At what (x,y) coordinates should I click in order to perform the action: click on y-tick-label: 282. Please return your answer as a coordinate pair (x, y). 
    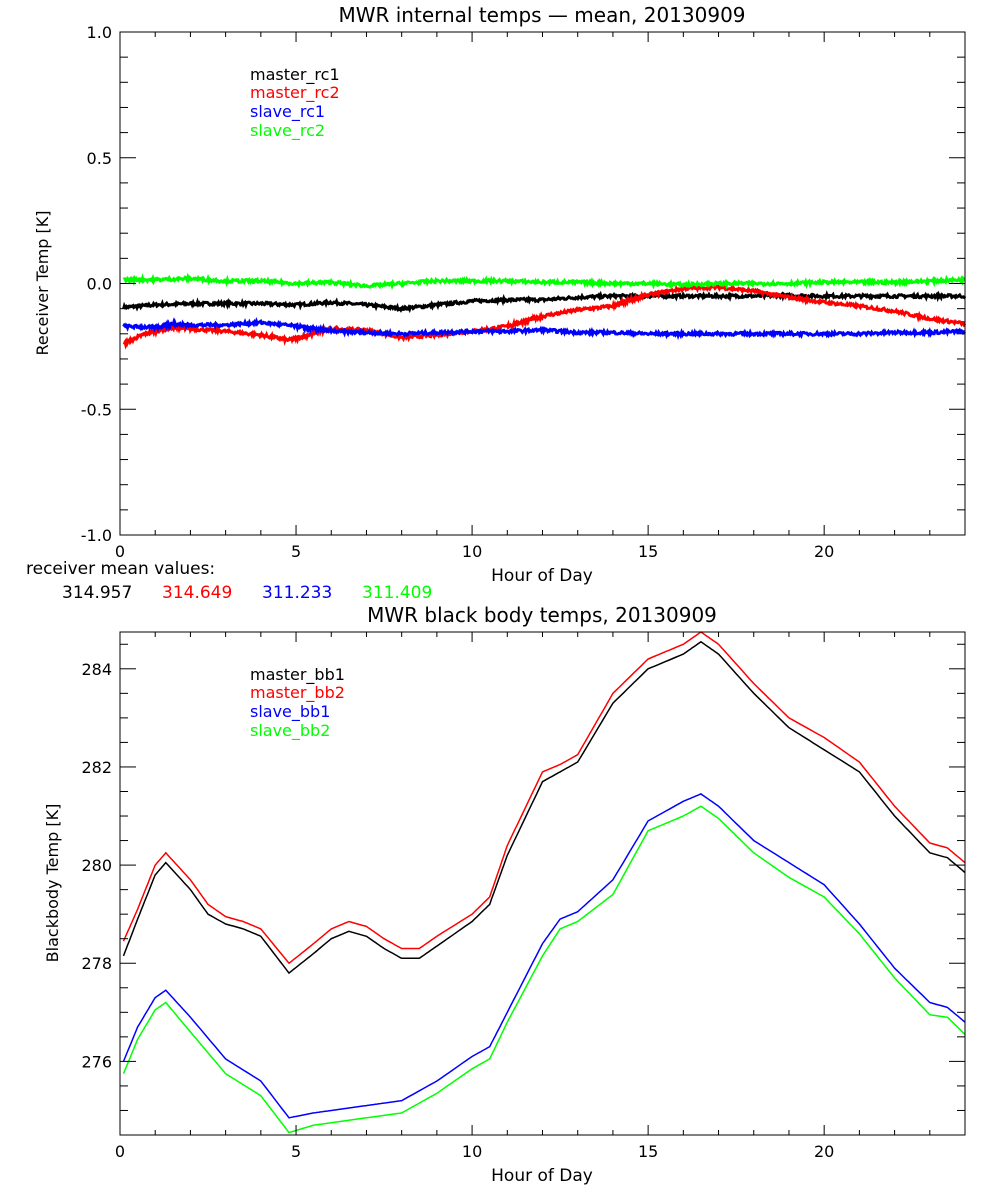
    Looking at the image, I should click on (96, 767).